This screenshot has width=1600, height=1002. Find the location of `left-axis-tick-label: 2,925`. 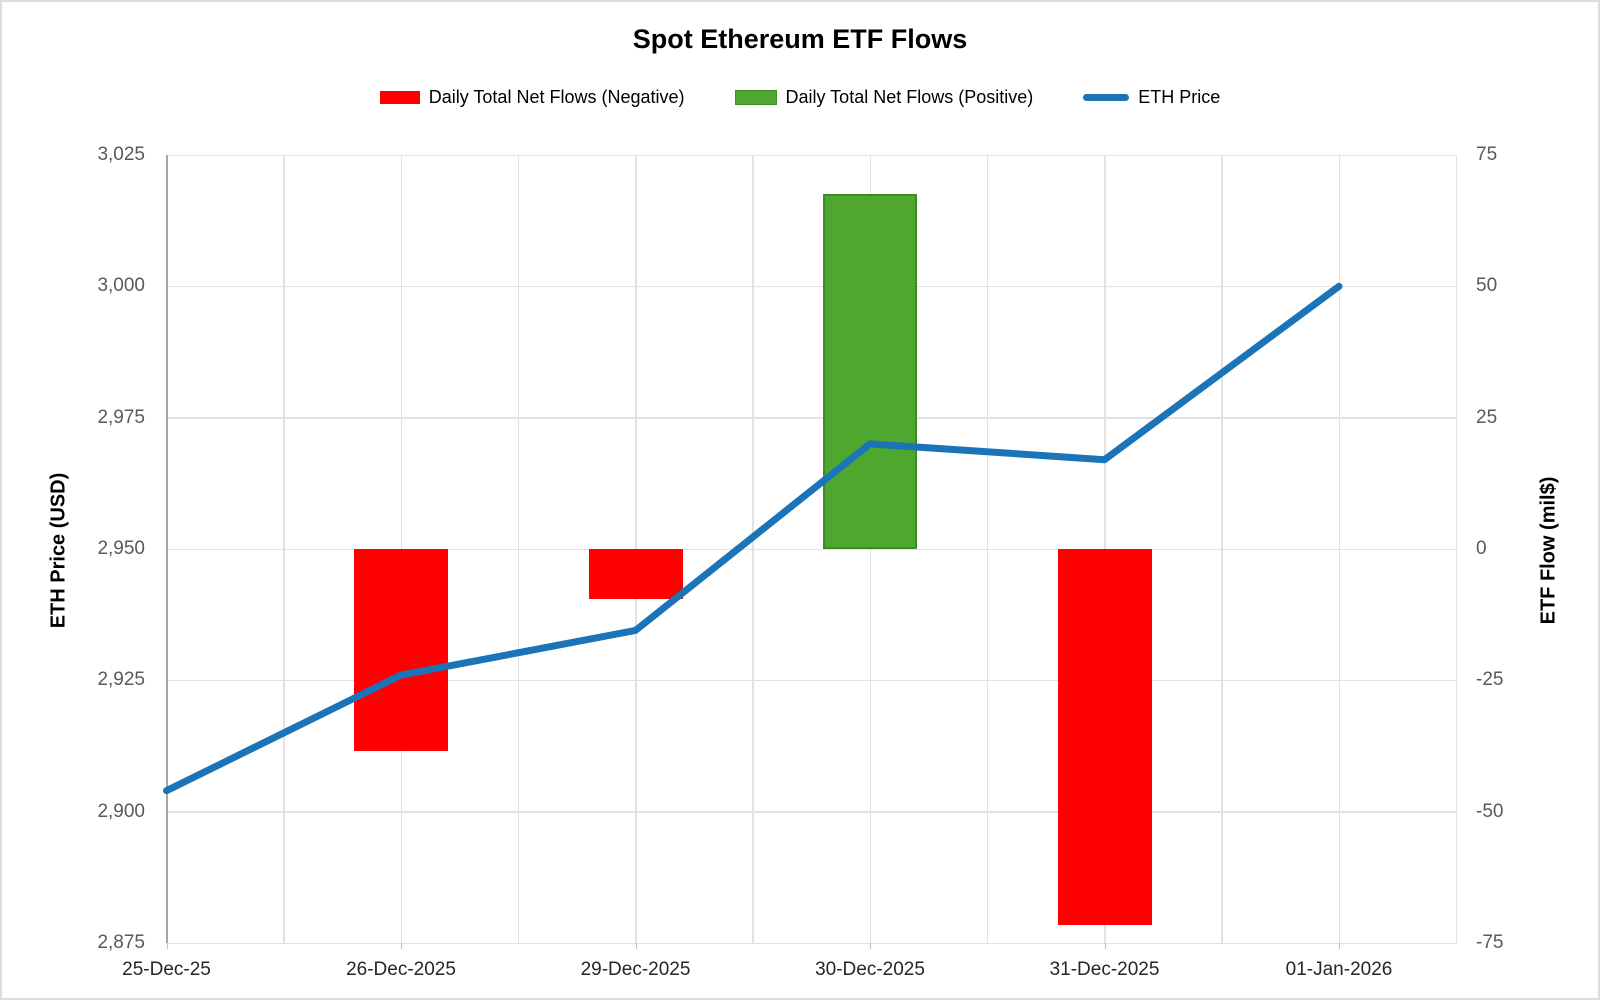

left-axis-tick-label: 2,925 is located at coordinates (121, 680).